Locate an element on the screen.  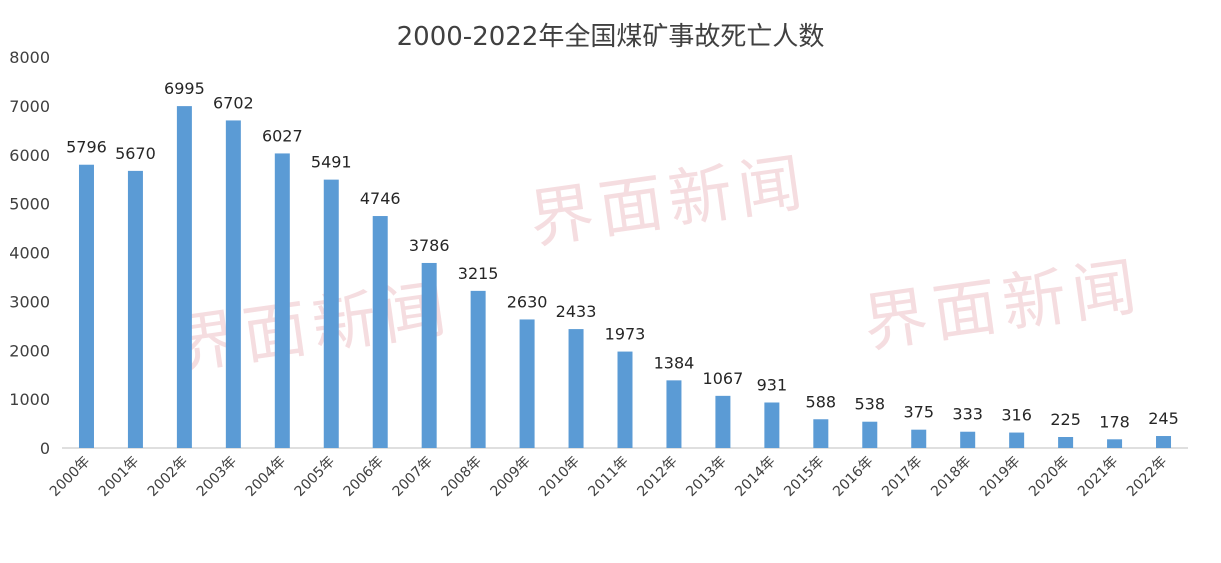
x-tick-label: 2012年 is located at coordinates (657, 477).